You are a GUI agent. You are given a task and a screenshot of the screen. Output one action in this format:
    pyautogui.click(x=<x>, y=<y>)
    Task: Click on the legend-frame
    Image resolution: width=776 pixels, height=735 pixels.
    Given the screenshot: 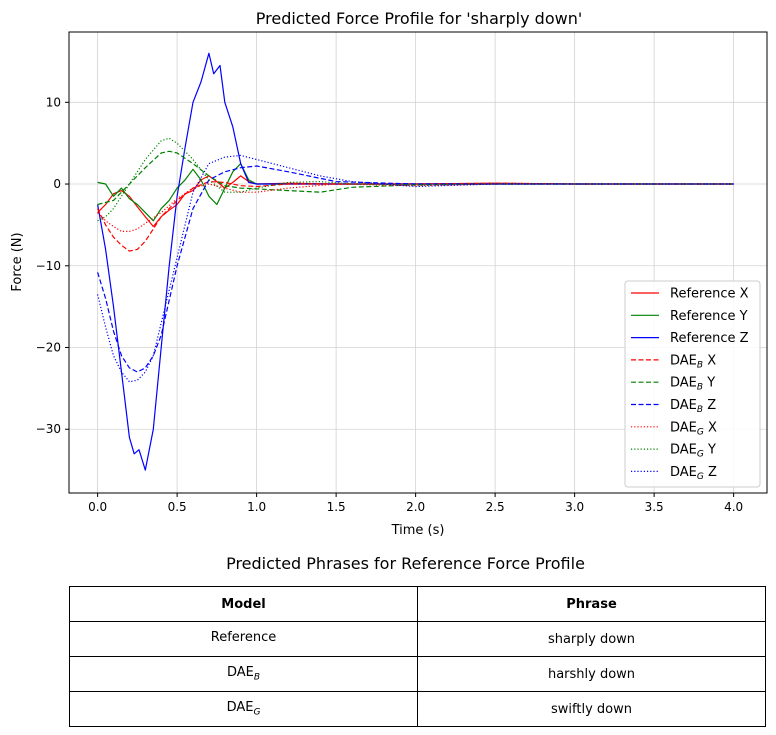 What is the action you would take?
    pyautogui.click(x=692, y=384)
    